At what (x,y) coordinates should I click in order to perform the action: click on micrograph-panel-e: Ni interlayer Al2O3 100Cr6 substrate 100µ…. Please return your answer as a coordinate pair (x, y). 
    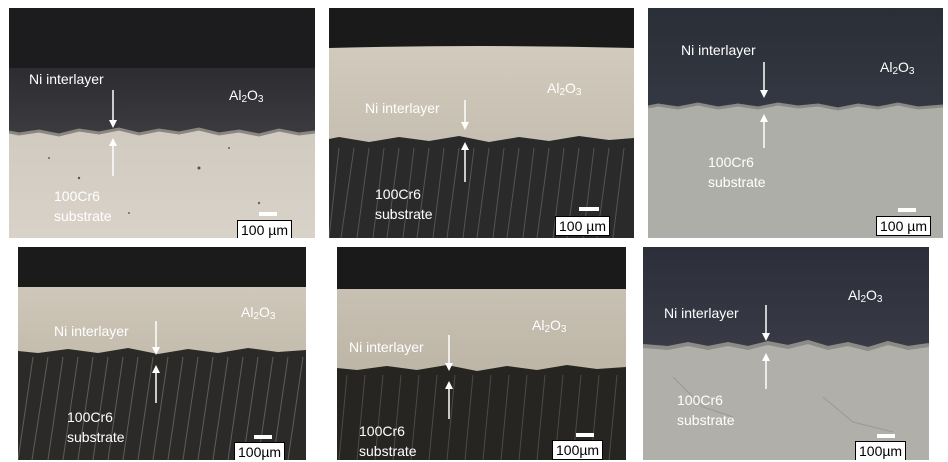
    Looking at the image, I should click on (481, 353).